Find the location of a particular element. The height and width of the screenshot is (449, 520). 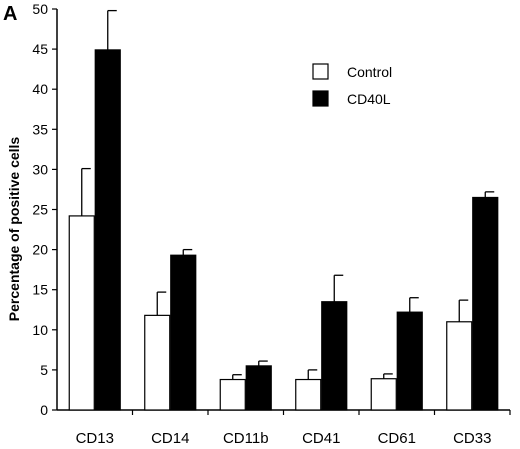

bar-cd40l-cd61 is located at coordinates (409, 361).